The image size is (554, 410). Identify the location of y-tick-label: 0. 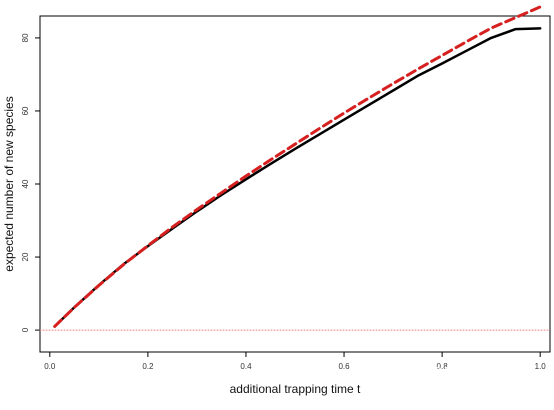
(25, 329).